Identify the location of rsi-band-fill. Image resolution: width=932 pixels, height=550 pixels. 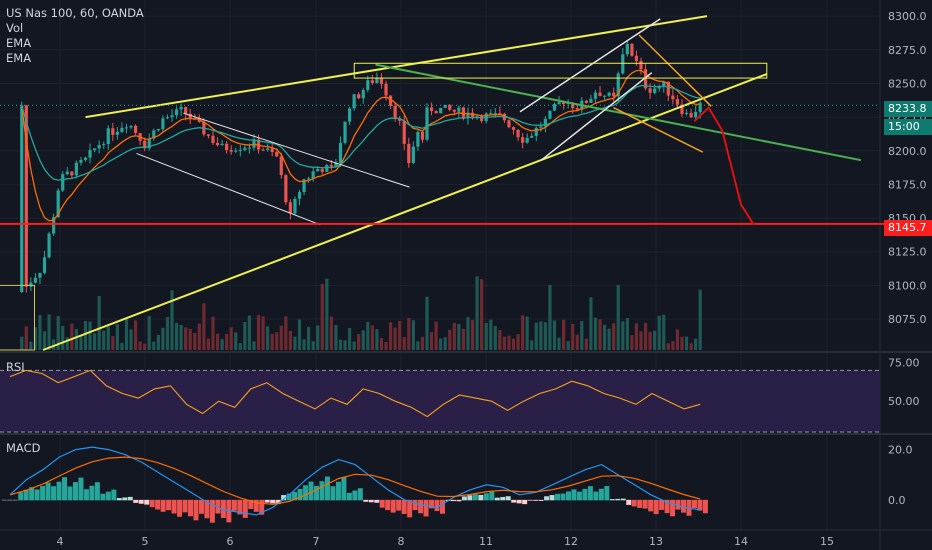
(440, 401).